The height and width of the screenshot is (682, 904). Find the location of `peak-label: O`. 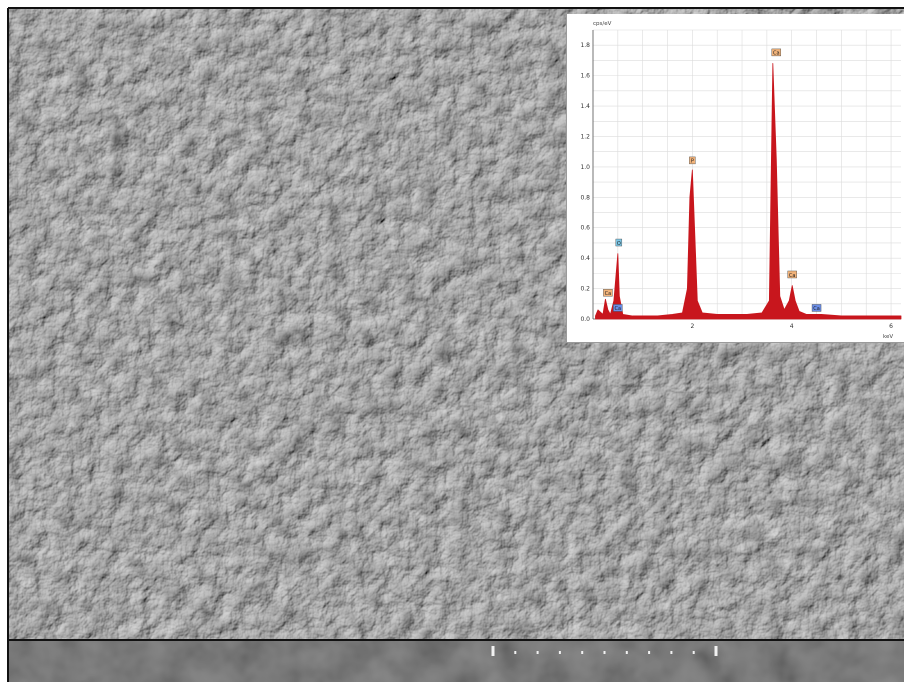

peak-label: O is located at coordinates (619, 242).